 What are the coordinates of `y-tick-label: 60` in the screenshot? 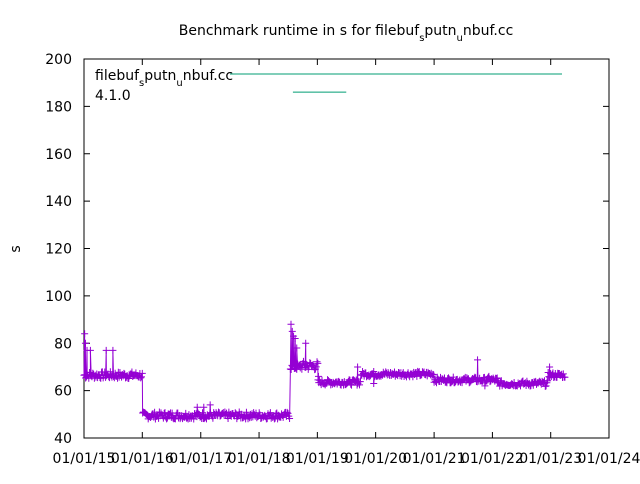 It's located at (63, 392).